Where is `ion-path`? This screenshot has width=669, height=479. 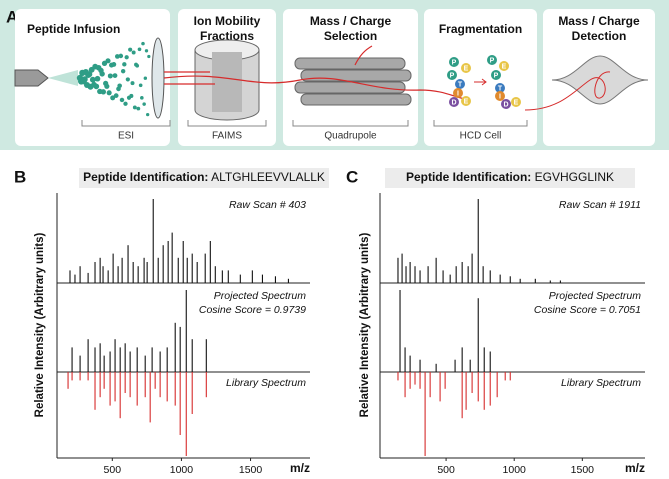
ion-path is located at coordinates (317, 73).